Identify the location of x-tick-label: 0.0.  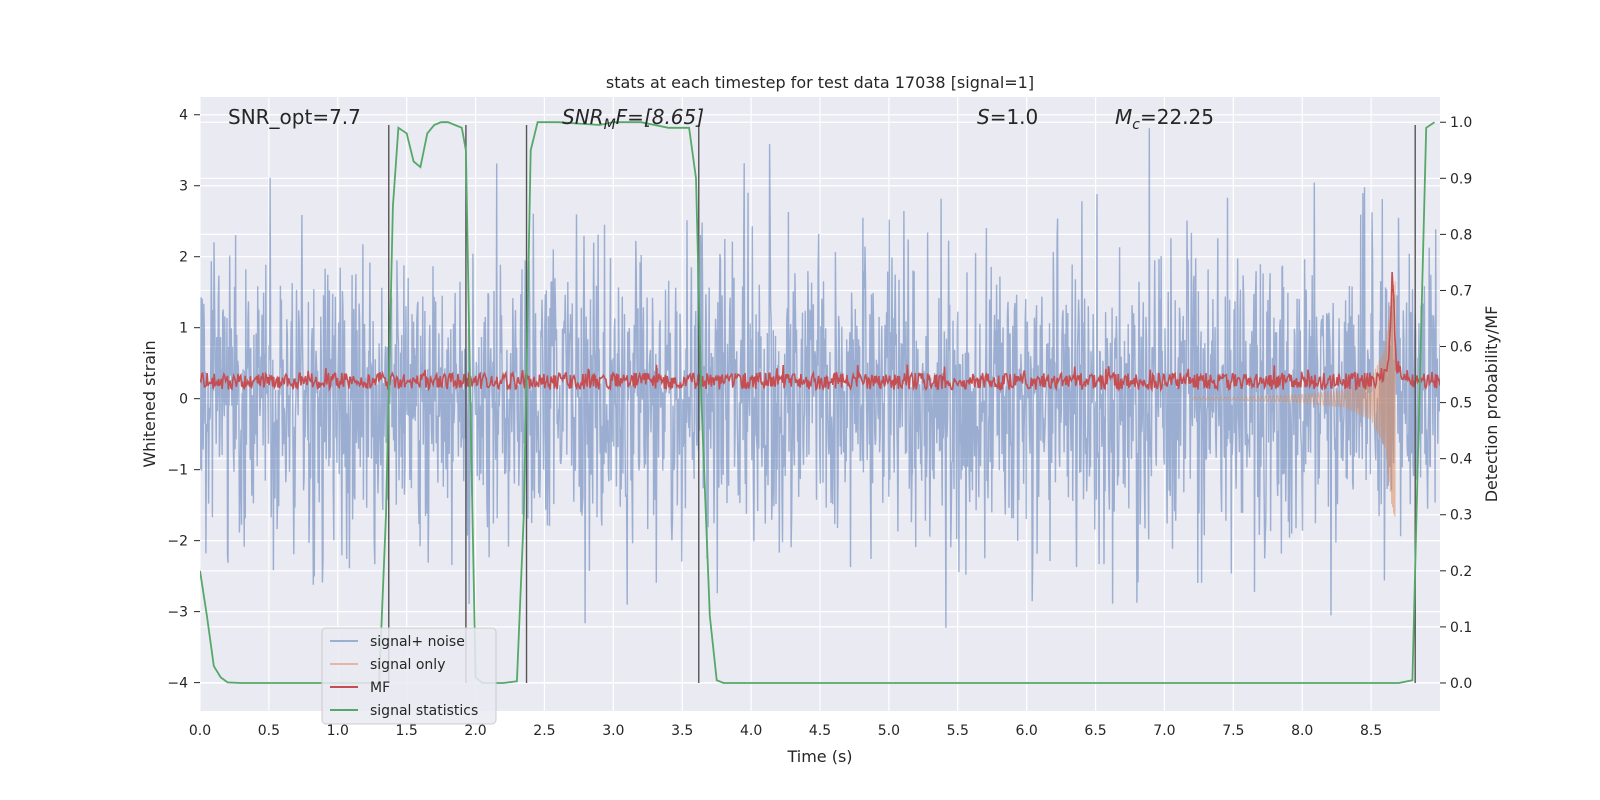
(200, 731).